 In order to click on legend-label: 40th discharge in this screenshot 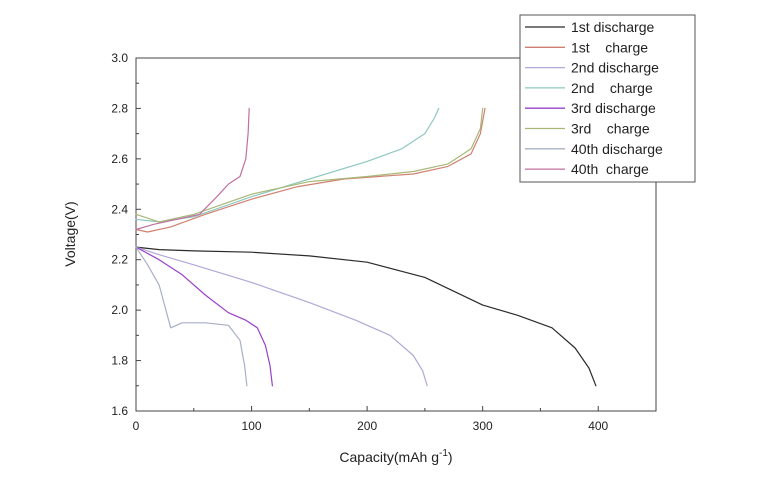, I will do `click(617, 149)`.